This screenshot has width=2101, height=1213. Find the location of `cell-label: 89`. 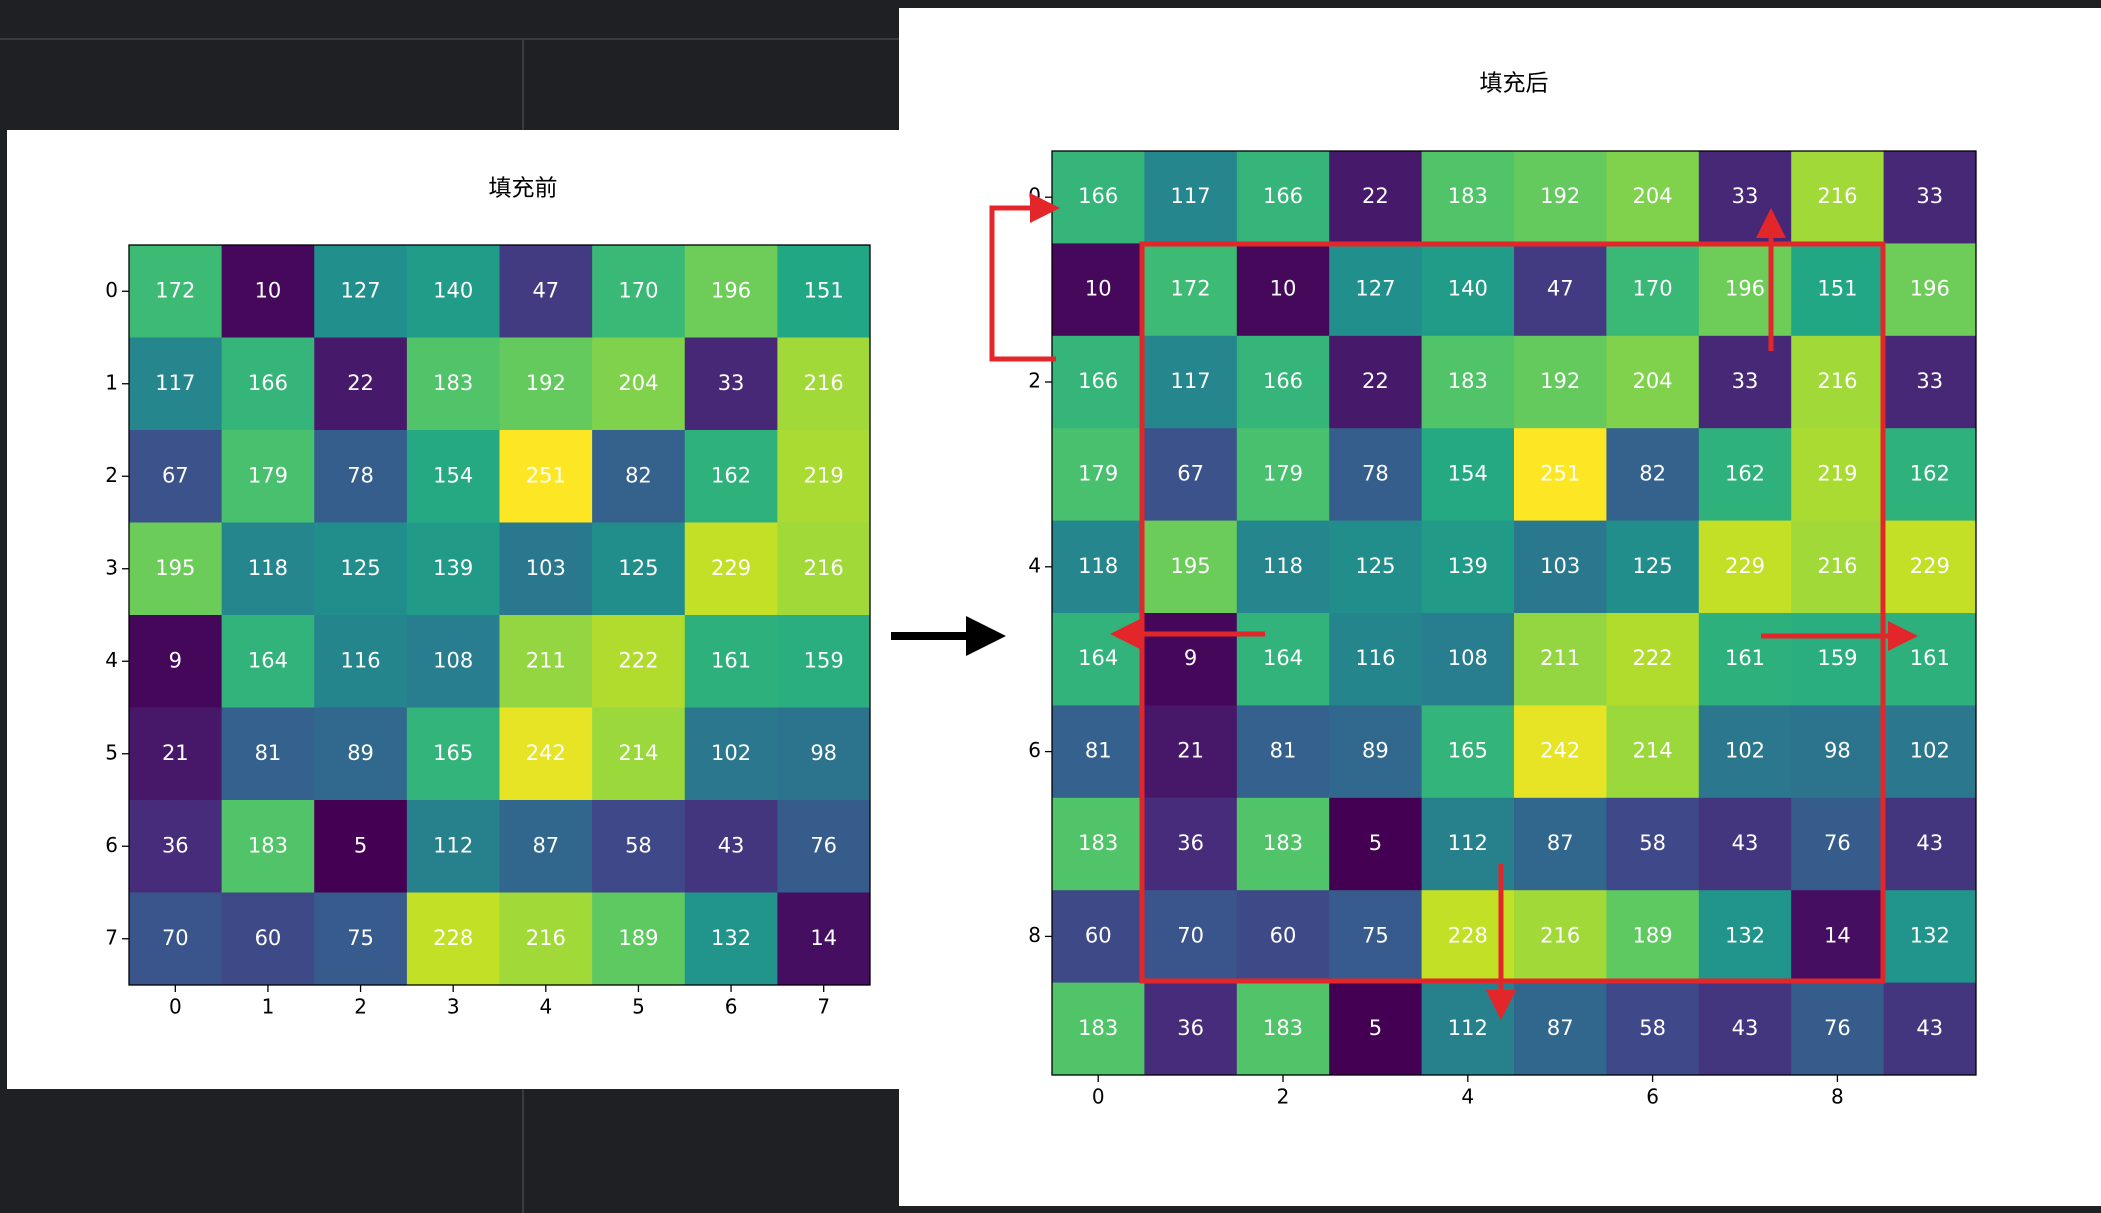

cell-label: 89 is located at coordinates (360, 753).